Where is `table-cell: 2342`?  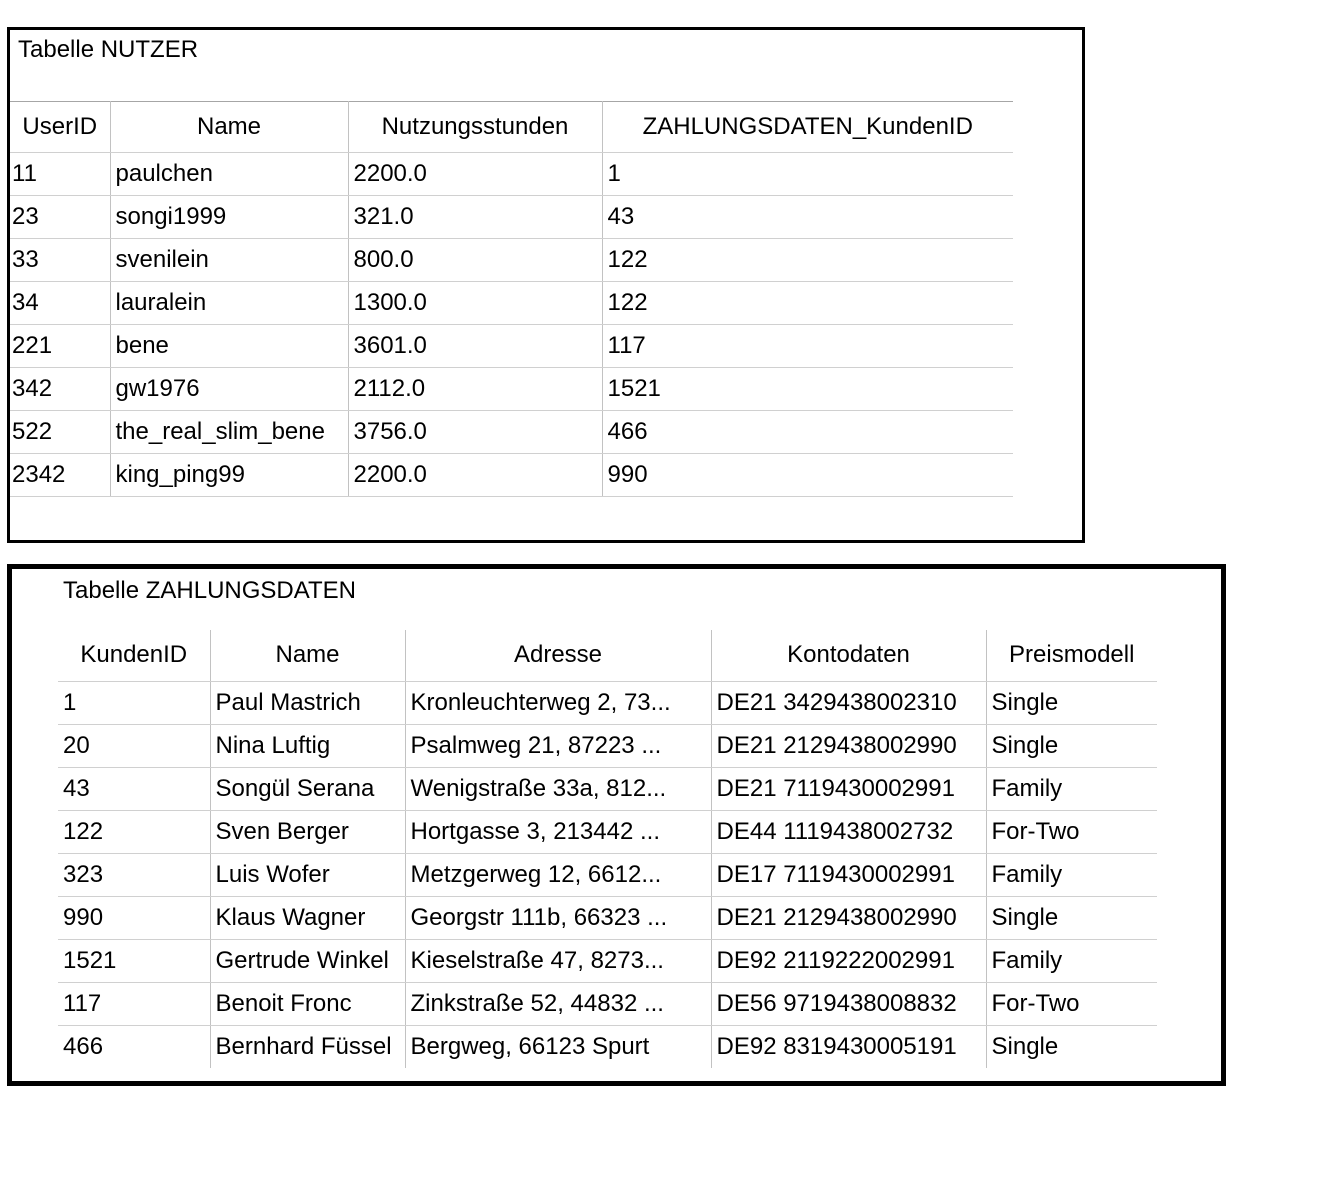 table-cell: 2342 is located at coordinates (60, 475).